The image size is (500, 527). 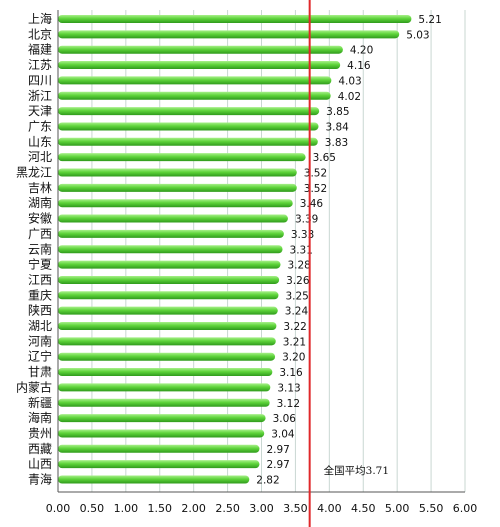 What do you see at coordinates (40, 295) in the screenshot?
I see `category-label: 重庆` at bounding box center [40, 295].